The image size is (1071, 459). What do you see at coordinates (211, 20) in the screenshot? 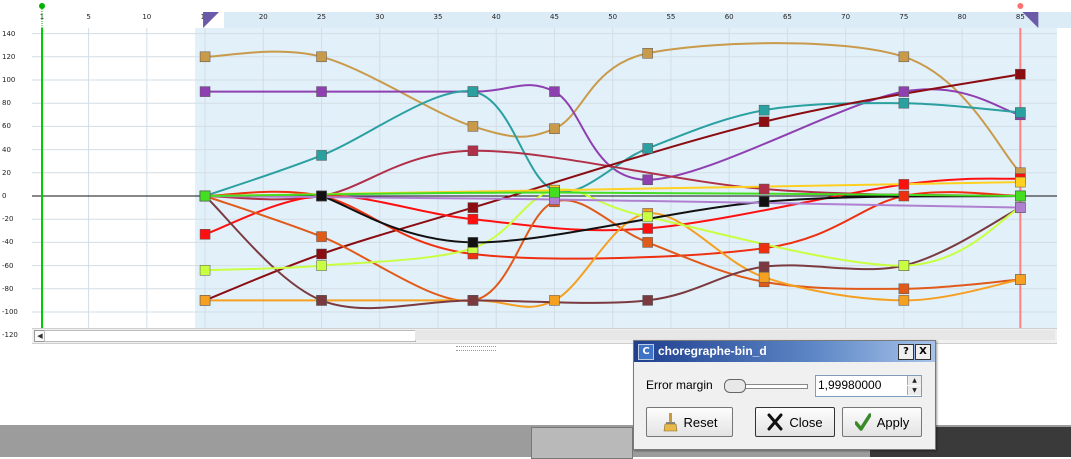
I see `selection-start-marker` at bounding box center [211, 20].